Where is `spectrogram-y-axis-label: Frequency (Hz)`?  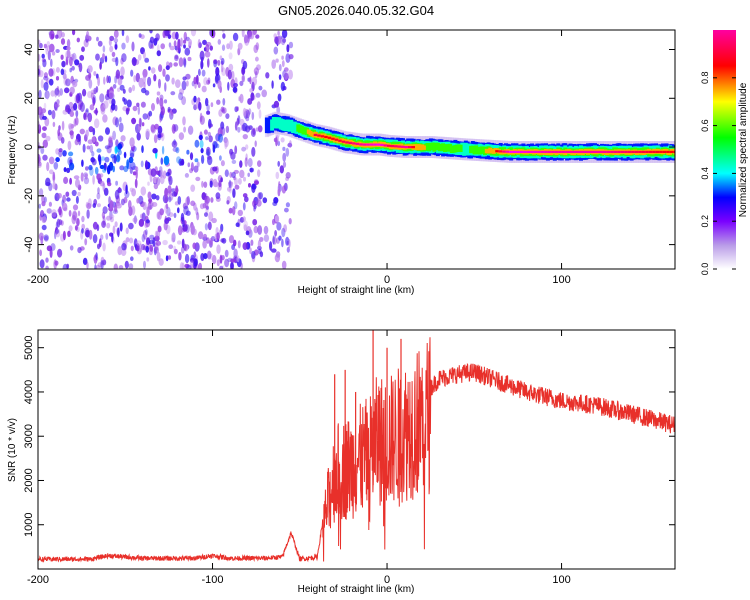 spectrogram-y-axis-label: Frequency (Hz) is located at coordinates (12, 150).